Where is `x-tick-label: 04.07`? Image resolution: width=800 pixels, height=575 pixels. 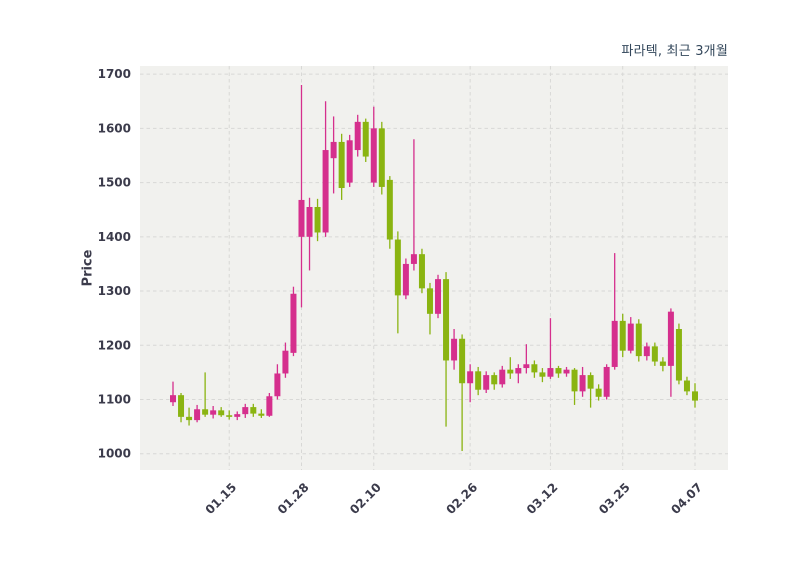 x-tick-label: 04.07 is located at coordinates (686, 498).